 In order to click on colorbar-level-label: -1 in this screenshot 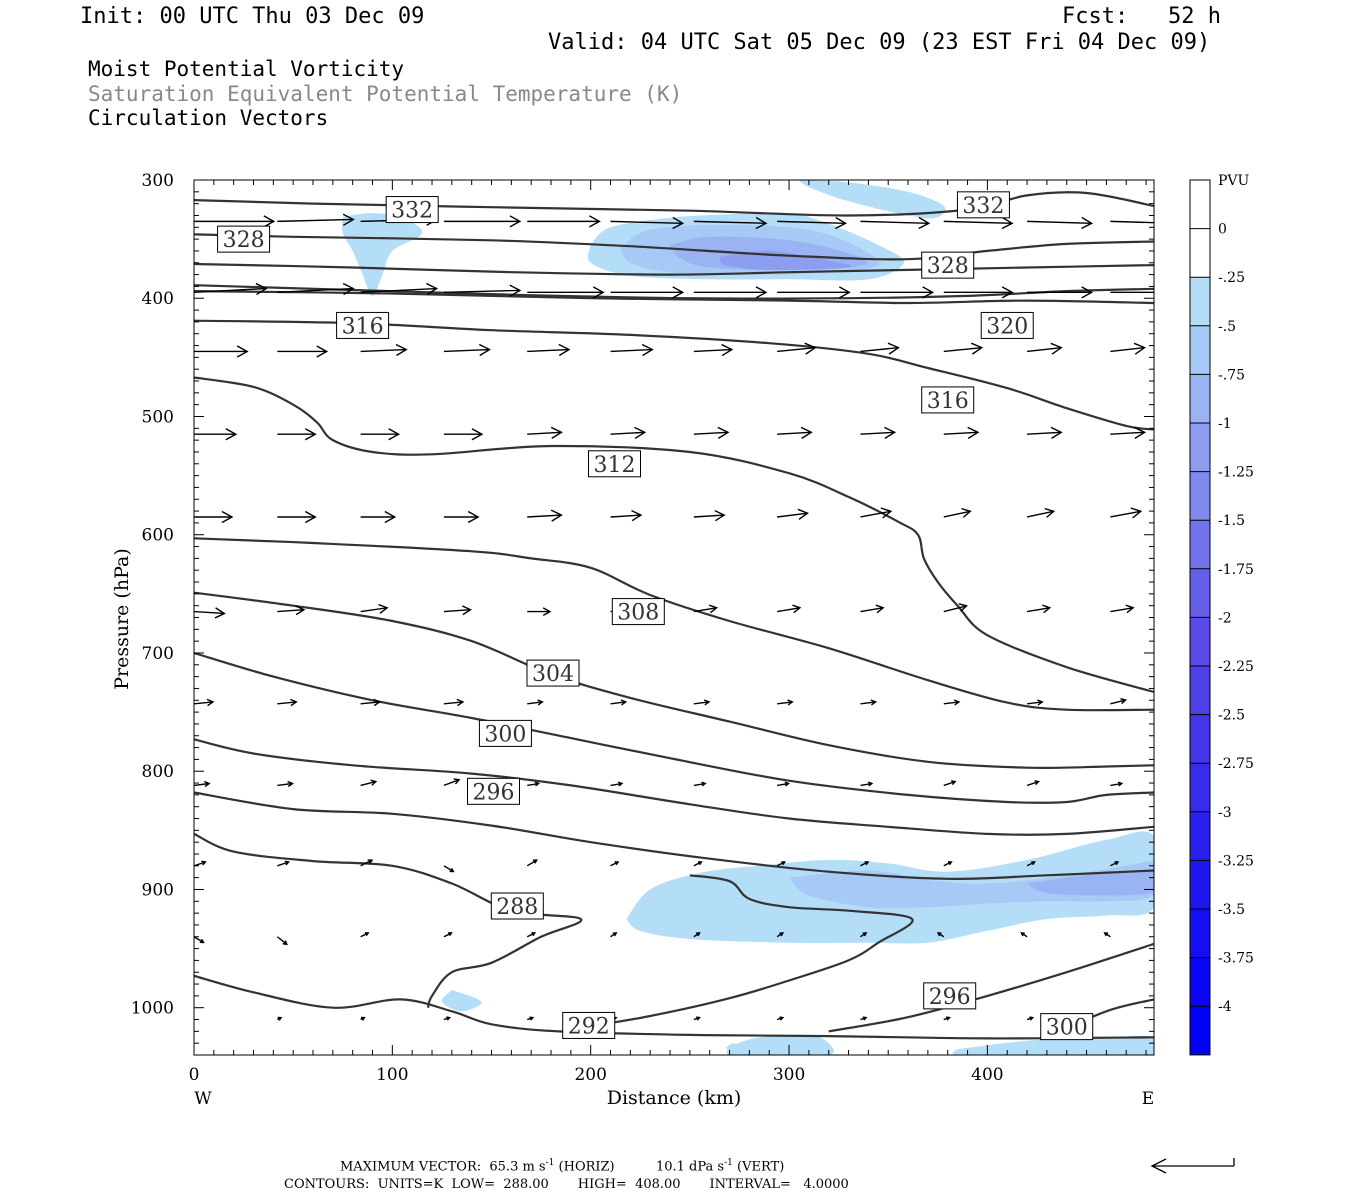, I will do `click(1225, 424)`.